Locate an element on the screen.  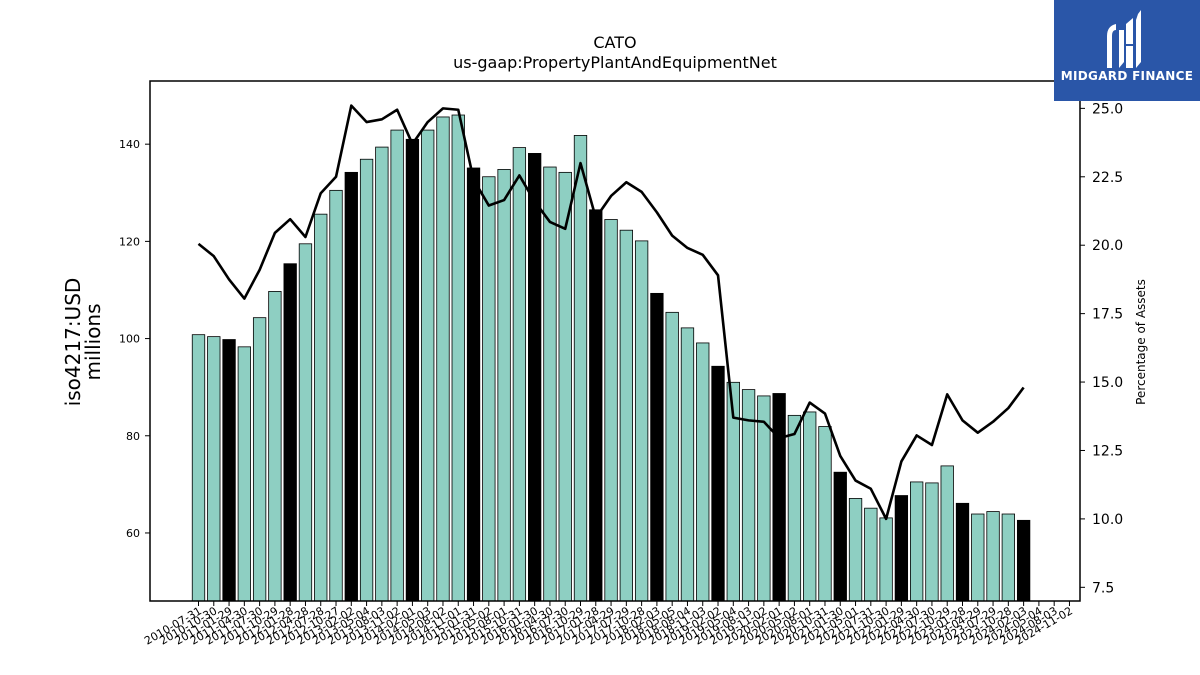
y-tick-label: 140 is located at coordinates (129, 144).